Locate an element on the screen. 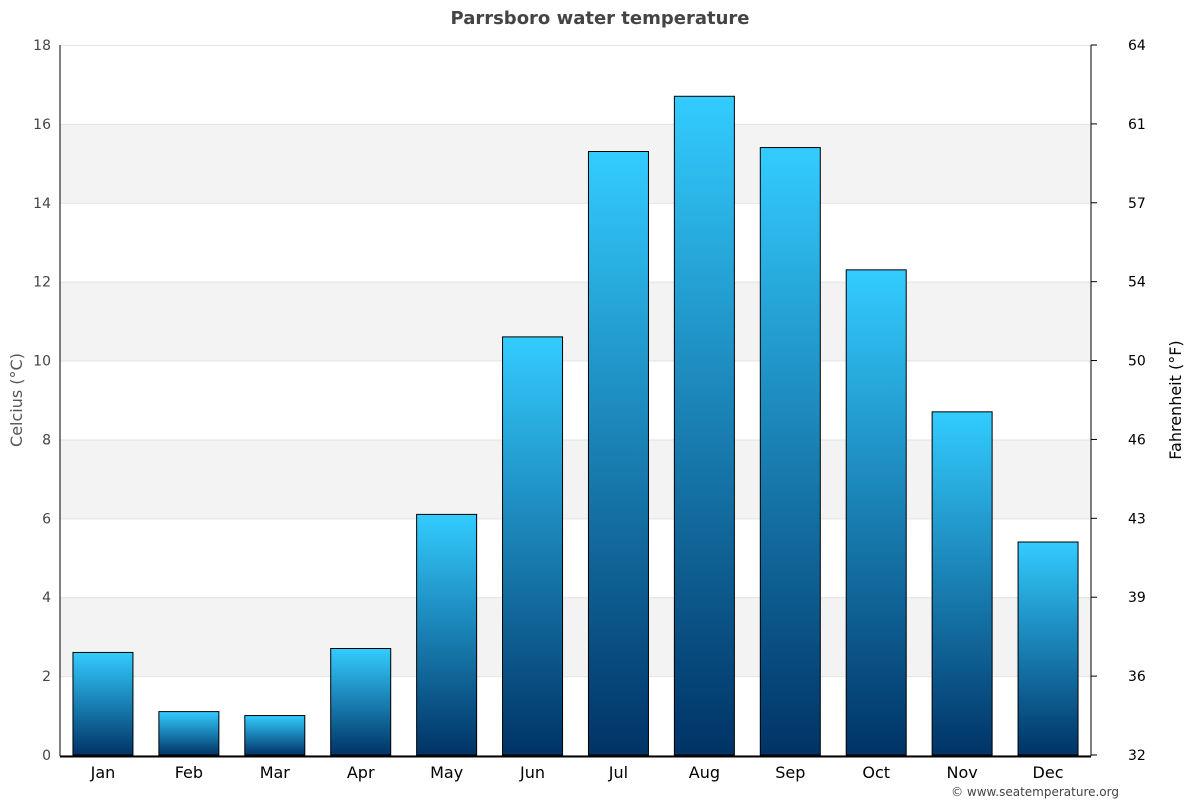 The height and width of the screenshot is (804, 1200). y-tick-label-right: 61 is located at coordinates (1137, 125).